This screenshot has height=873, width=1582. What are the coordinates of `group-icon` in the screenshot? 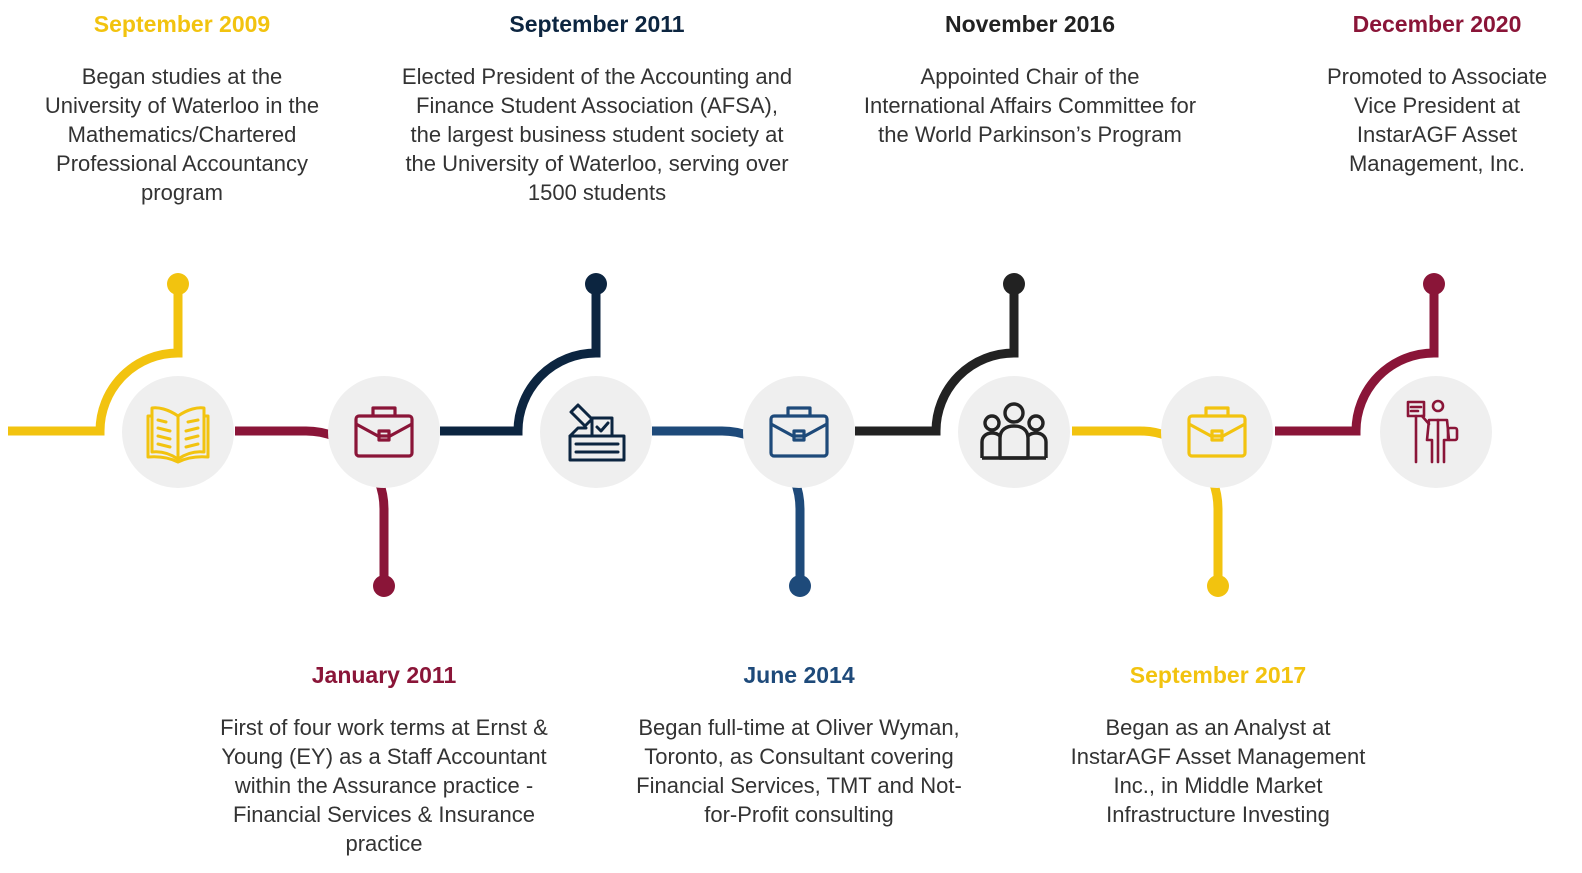 It's located at (1014, 431).